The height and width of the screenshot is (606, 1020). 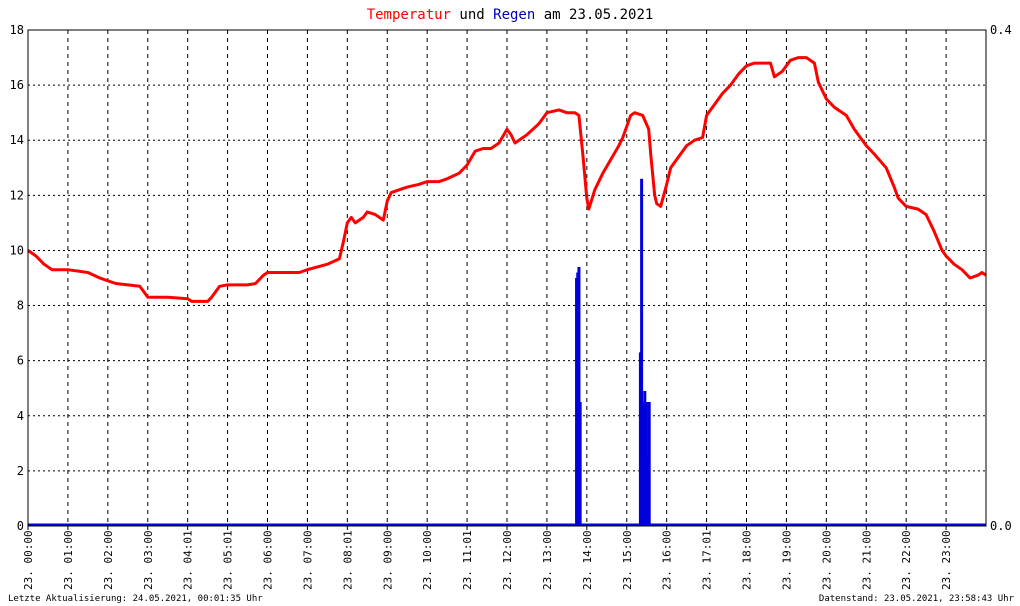 What do you see at coordinates (28, 560) in the screenshot?
I see `x-tick-label: 23. 00:00` at bounding box center [28, 560].